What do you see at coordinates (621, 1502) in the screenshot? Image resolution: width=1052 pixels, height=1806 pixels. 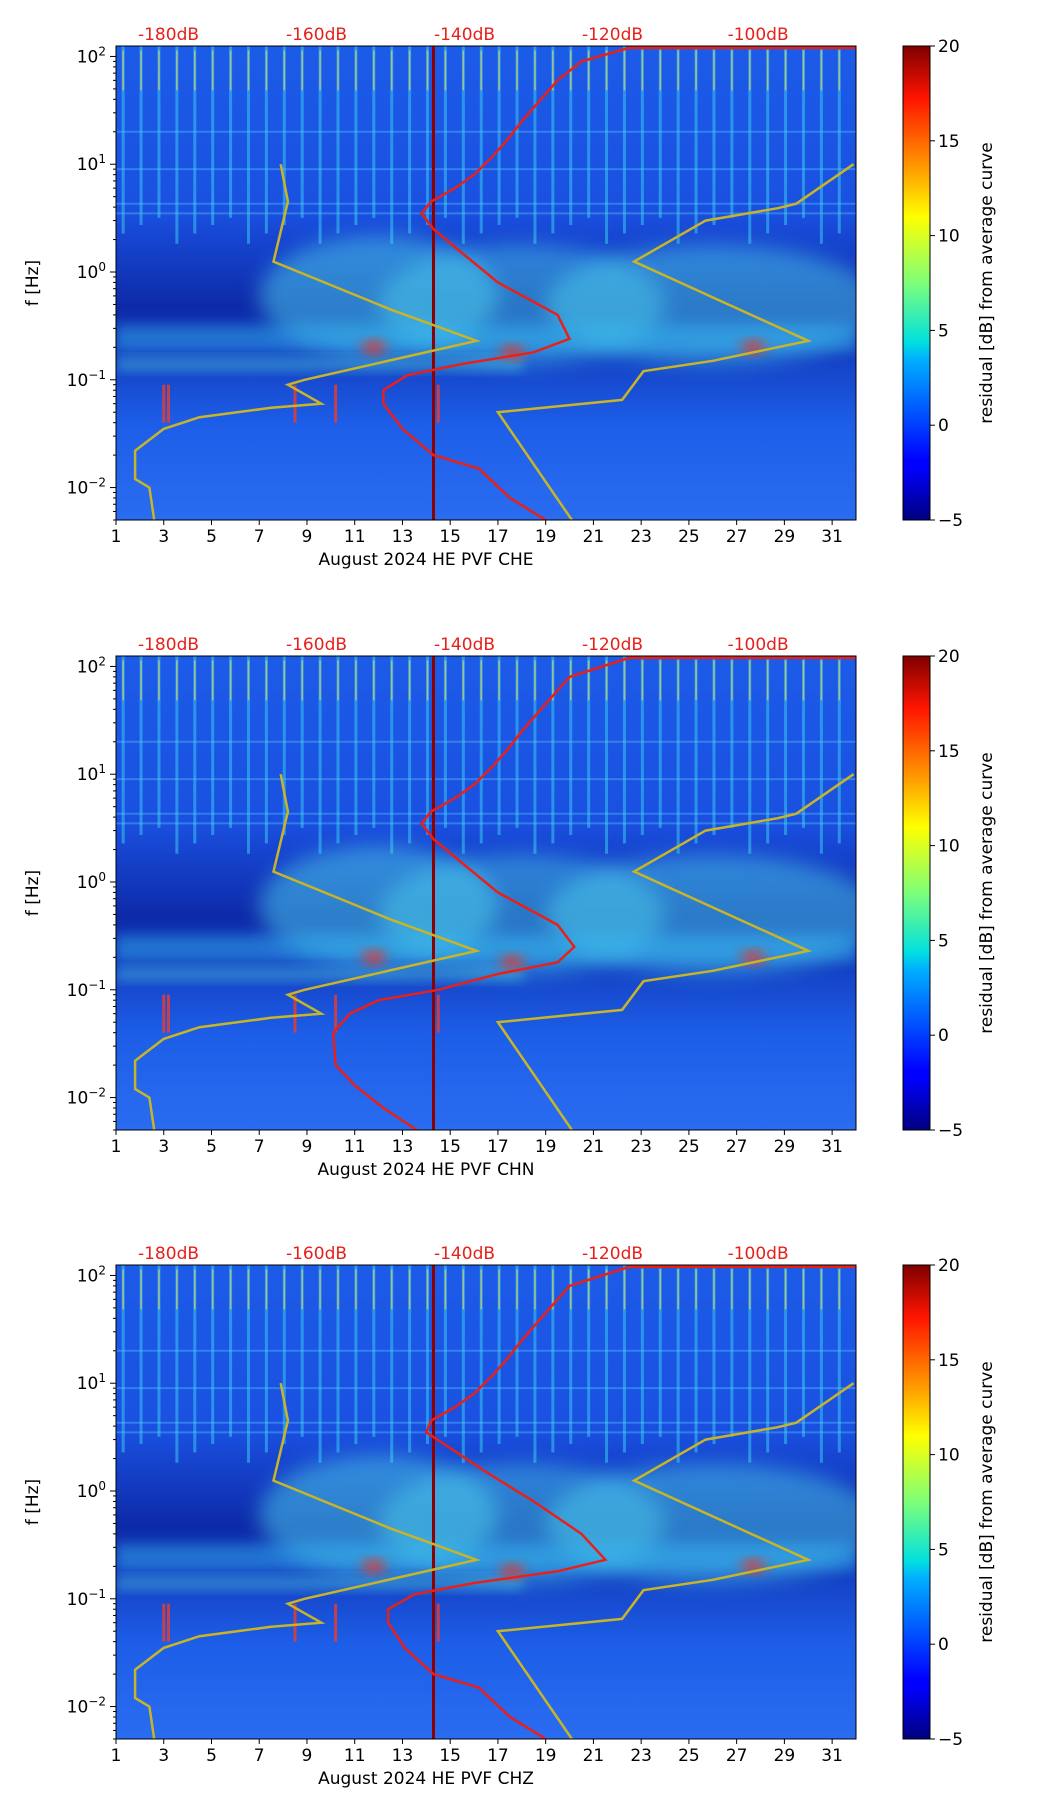 I see `average-curve` at bounding box center [621, 1502].